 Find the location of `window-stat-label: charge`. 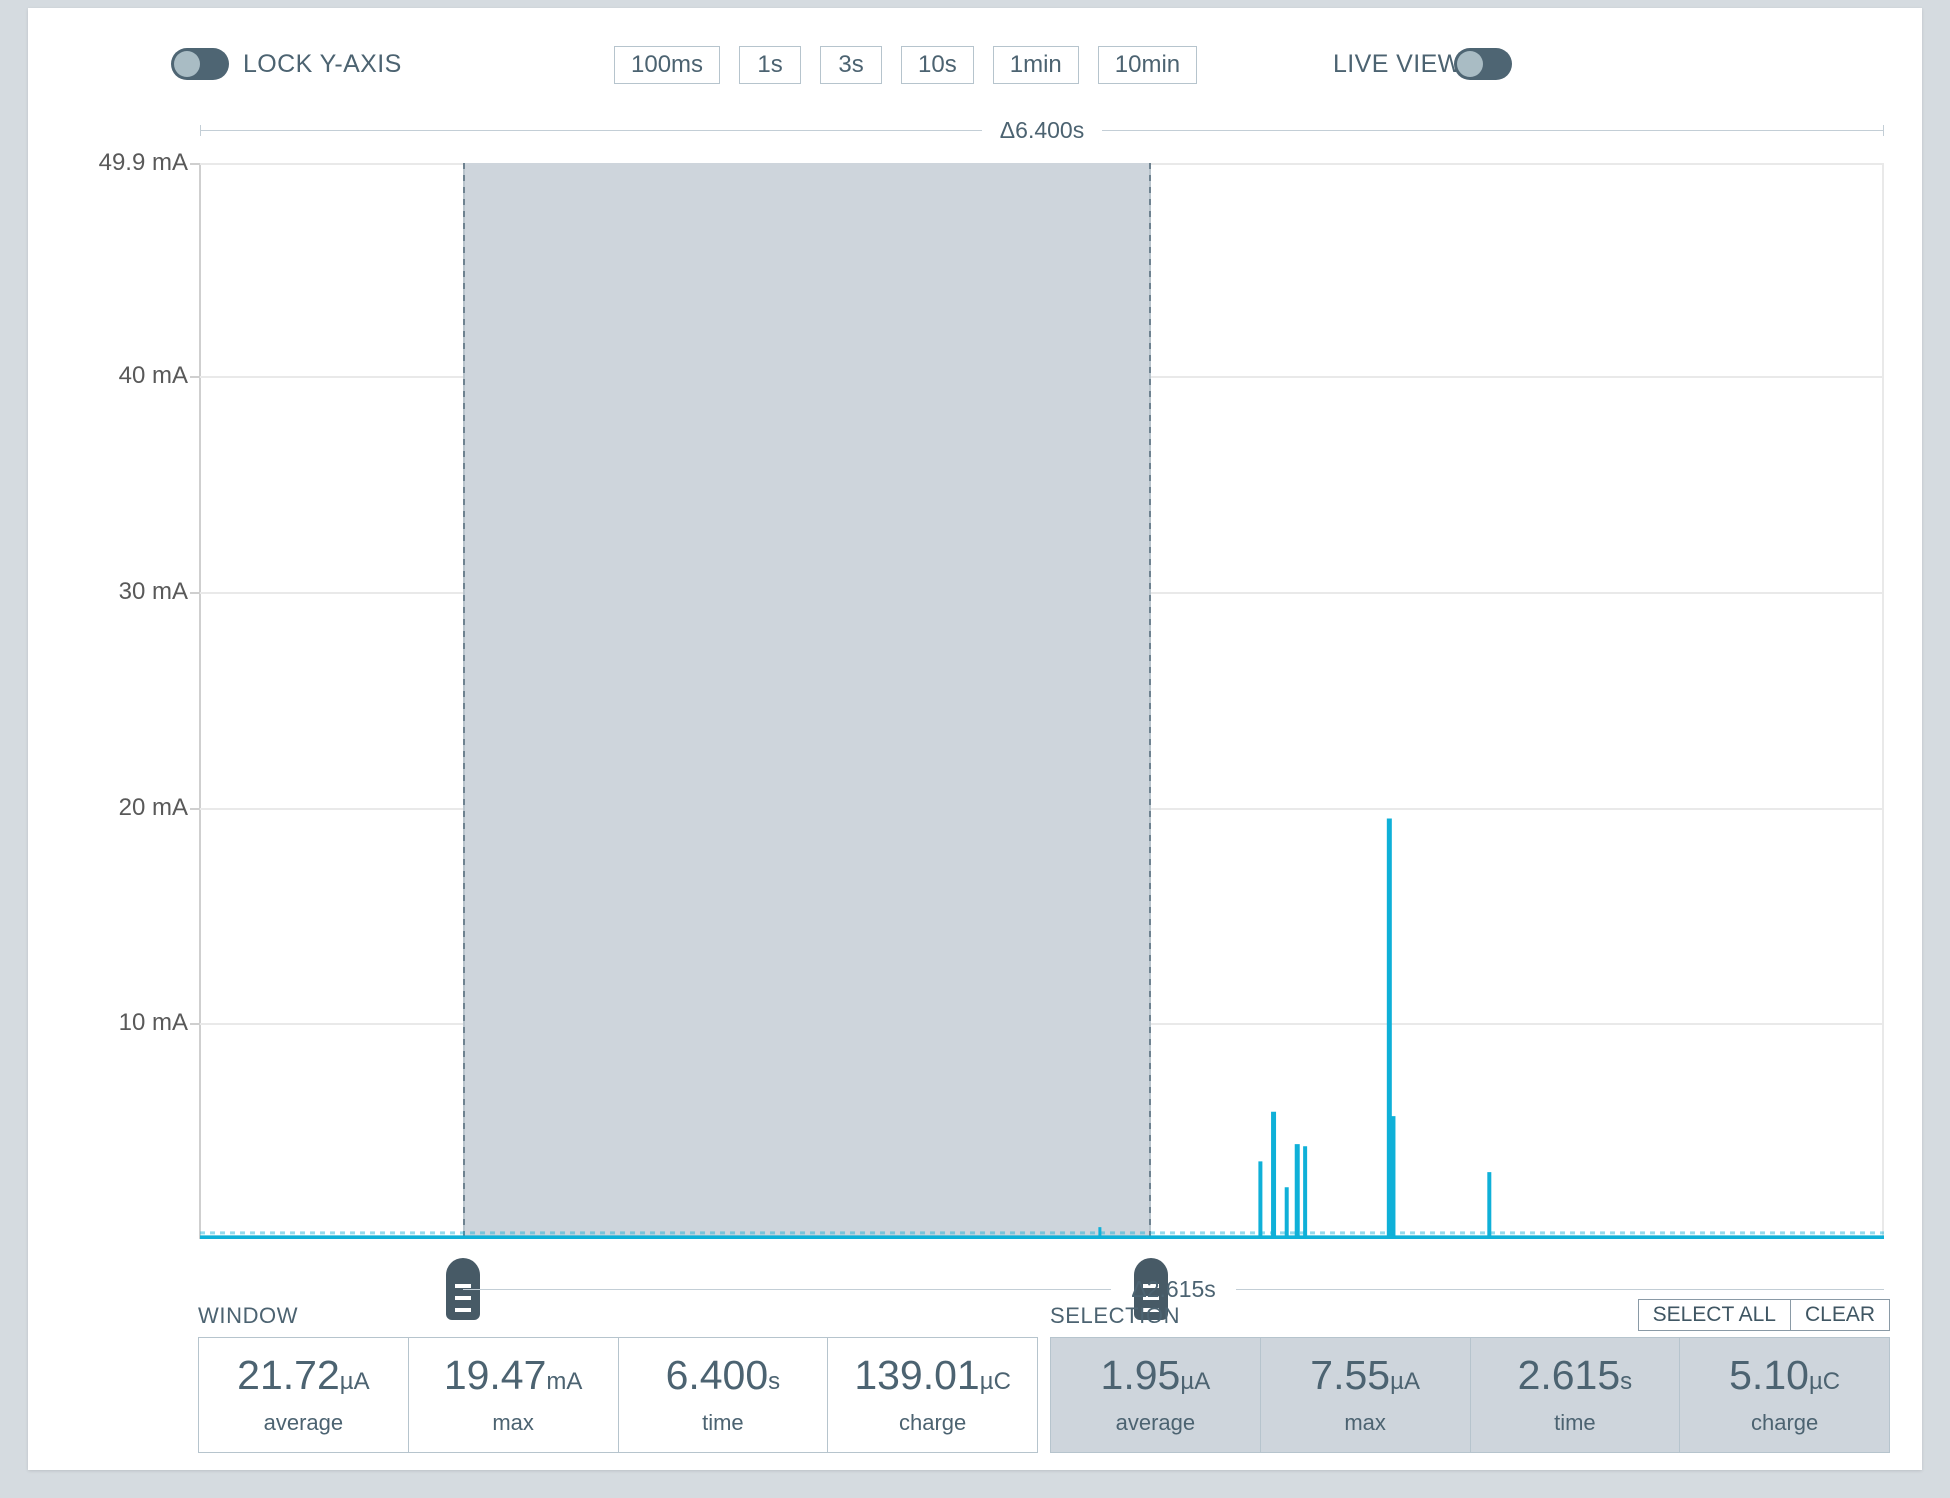

window-stat-label: charge is located at coordinates (932, 1422).